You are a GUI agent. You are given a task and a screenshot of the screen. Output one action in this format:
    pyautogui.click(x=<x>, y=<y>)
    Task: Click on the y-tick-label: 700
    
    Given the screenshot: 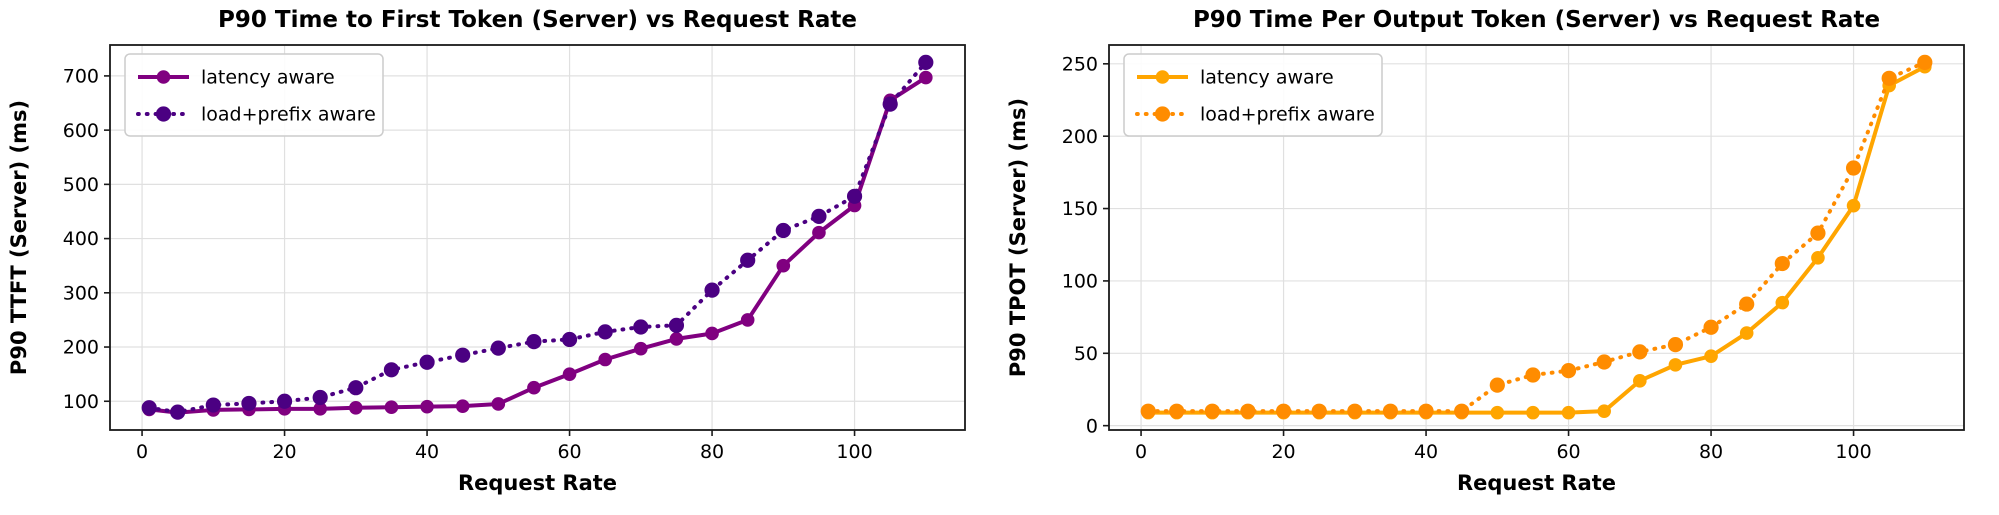 What is the action you would take?
    pyautogui.click(x=81, y=77)
    